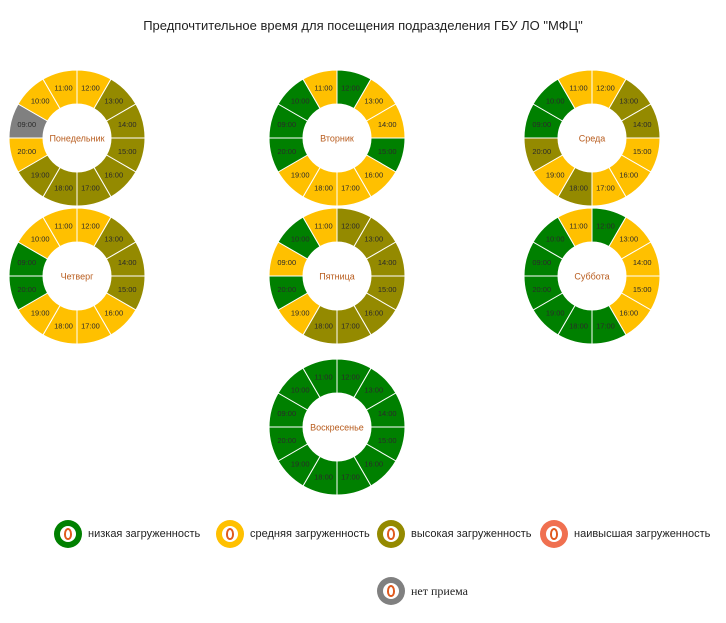 The height and width of the screenshot is (623, 726). I want to click on day-label: Воскресенье, so click(337, 428).